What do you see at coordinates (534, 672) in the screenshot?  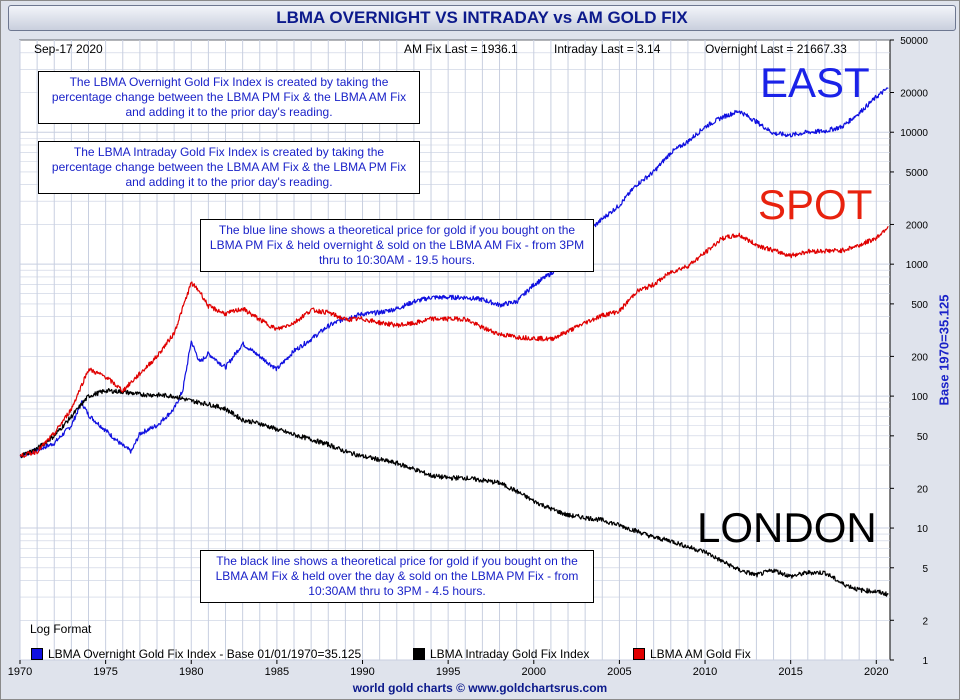 I see `x-tick-label: 2000` at bounding box center [534, 672].